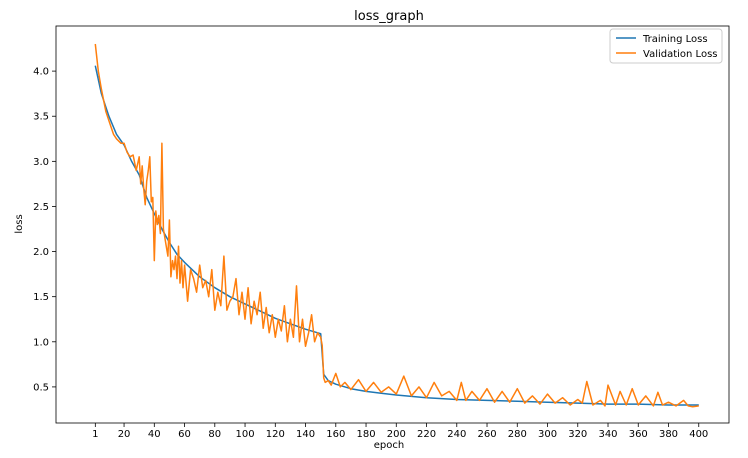  Describe the element at coordinates (41, 207) in the screenshot. I see `y-tick-label-2.5: 2.5` at that location.